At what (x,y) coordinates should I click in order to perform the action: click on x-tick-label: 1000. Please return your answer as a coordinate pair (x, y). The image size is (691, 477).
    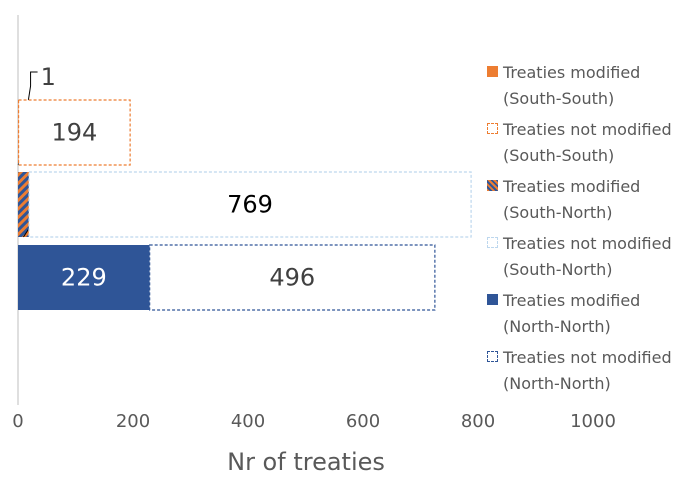
    Looking at the image, I should click on (593, 421).